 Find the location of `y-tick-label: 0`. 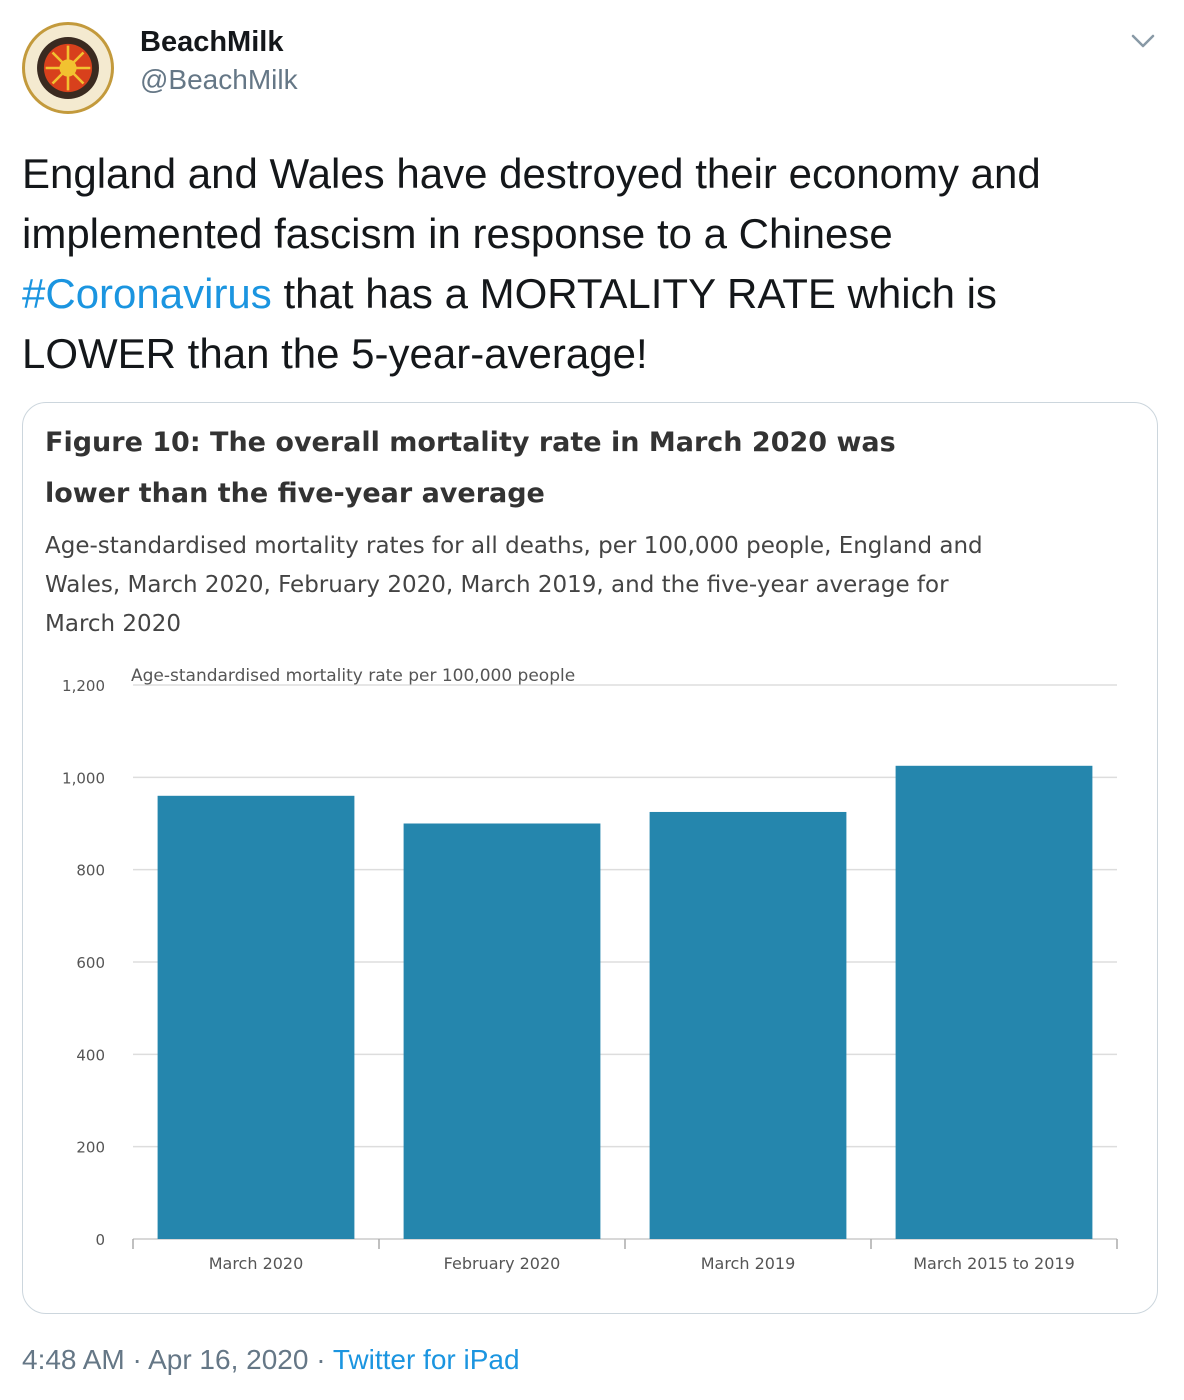

y-tick-label: 0 is located at coordinates (100, 1240).